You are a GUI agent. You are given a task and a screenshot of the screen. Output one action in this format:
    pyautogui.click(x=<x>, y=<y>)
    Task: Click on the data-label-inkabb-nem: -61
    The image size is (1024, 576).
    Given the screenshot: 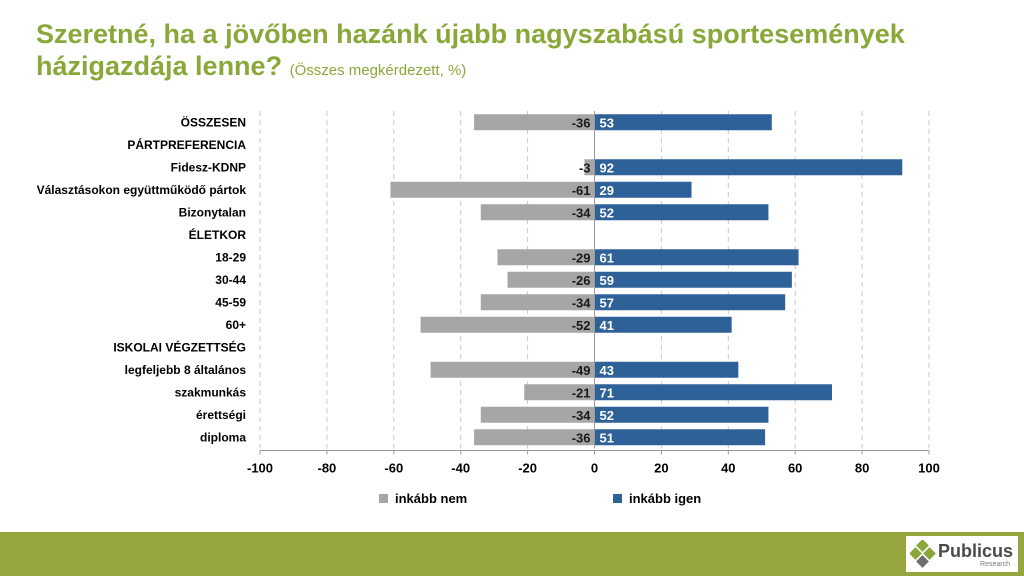 What is the action you would take?
    pyautogui.click(x=581, y=190)
    